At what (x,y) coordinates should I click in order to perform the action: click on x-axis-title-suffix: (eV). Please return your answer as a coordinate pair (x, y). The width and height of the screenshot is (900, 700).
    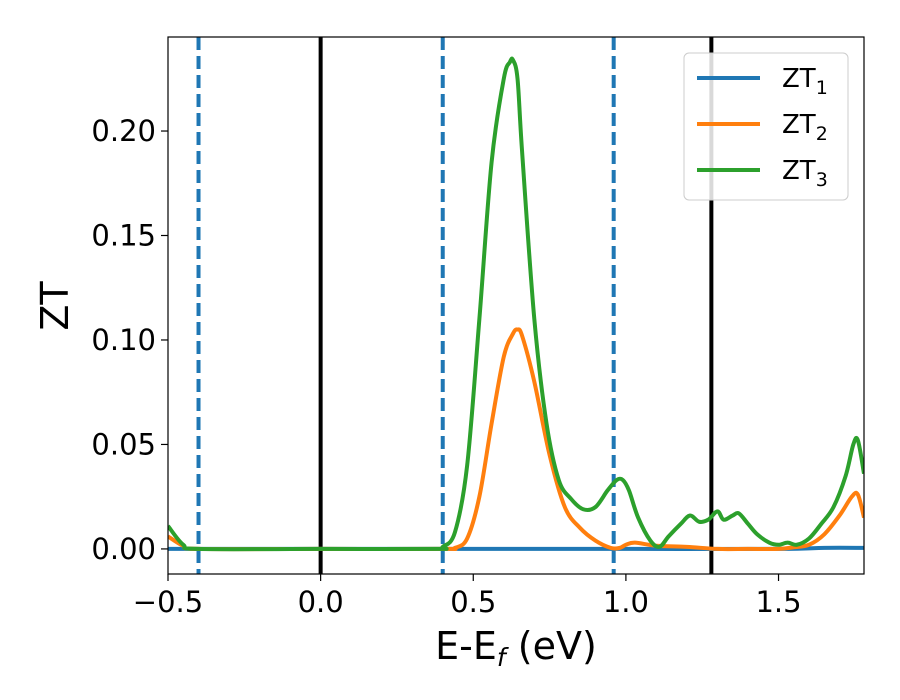
    Looking at the image, I should click on (551, 646).